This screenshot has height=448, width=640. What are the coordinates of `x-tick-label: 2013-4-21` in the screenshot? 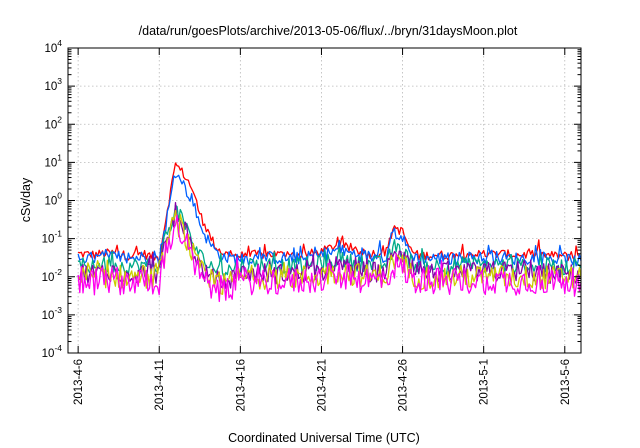 It's located at (322, 385).